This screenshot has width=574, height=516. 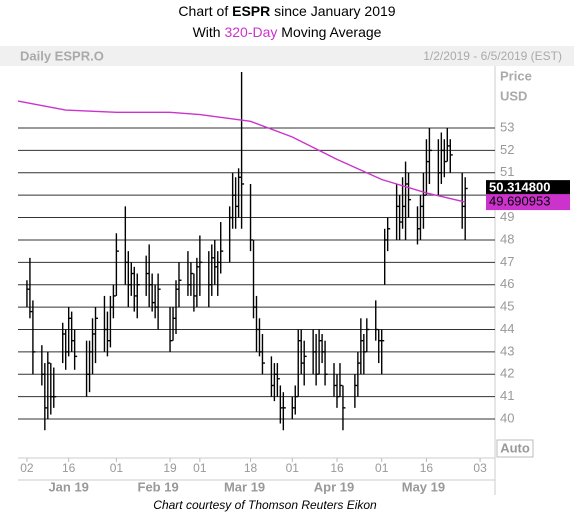 I want to click on y-tick-label: 53, so click(x=507, y=126).